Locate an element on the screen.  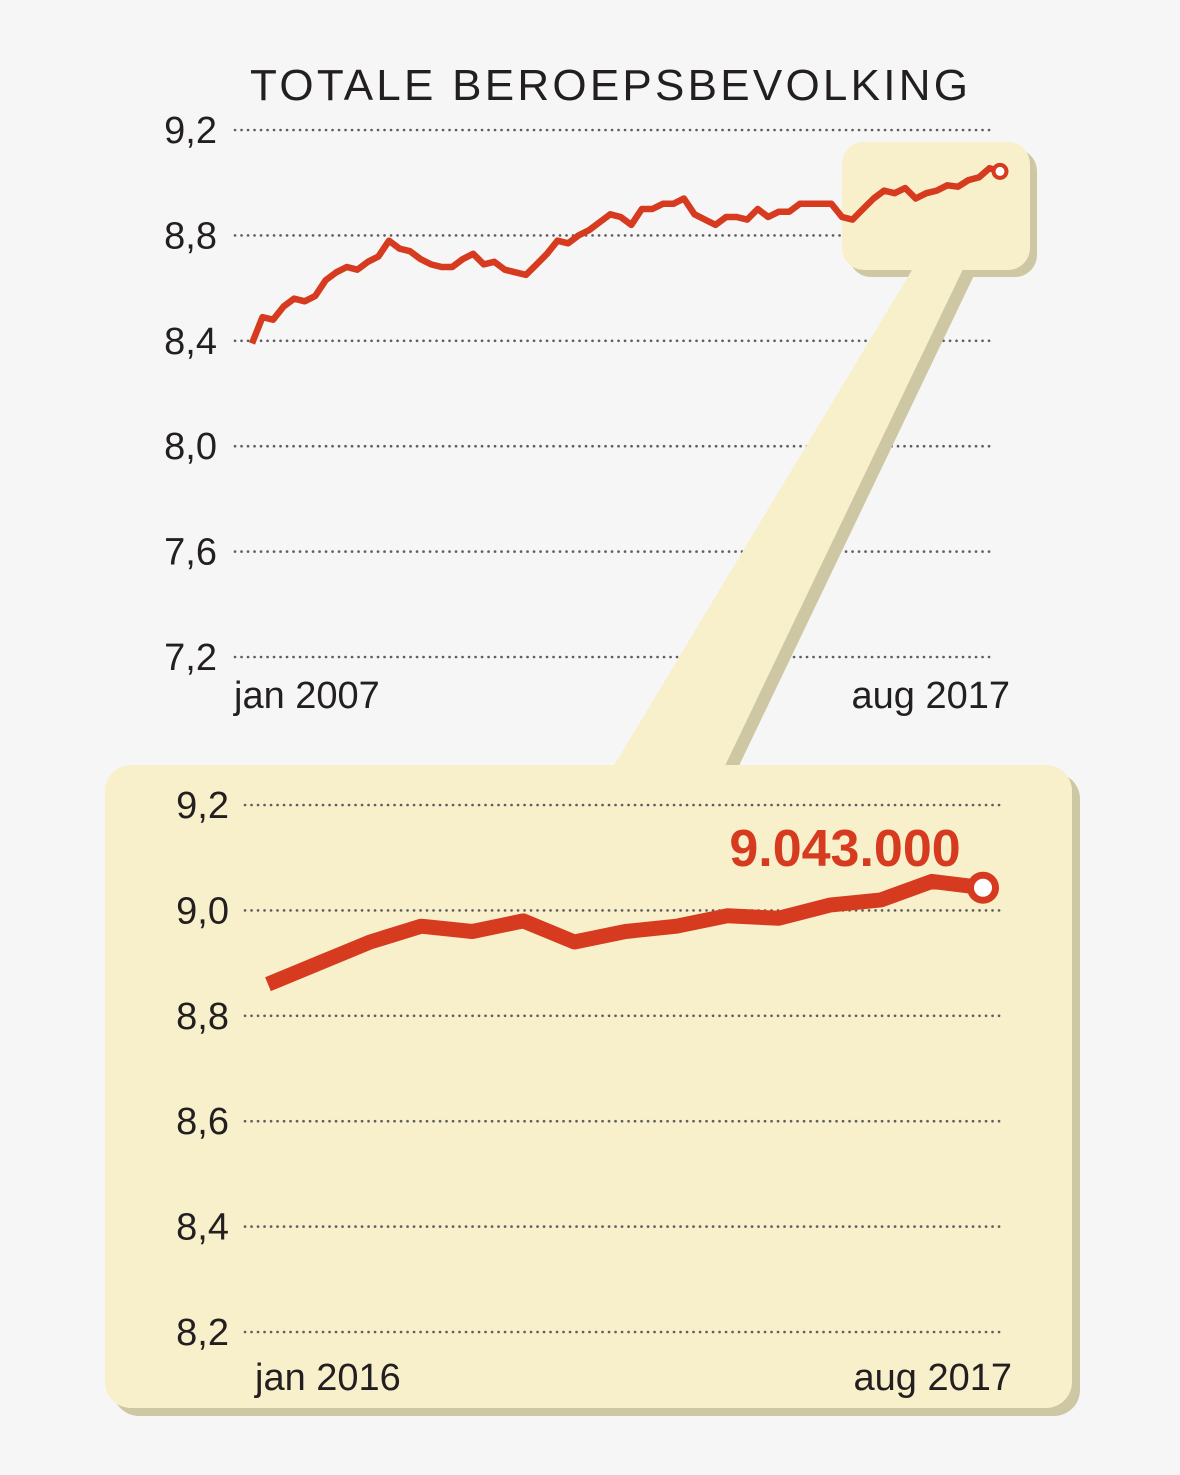
y-tick-label: 8,6 is located at coordinates (202, 1122).